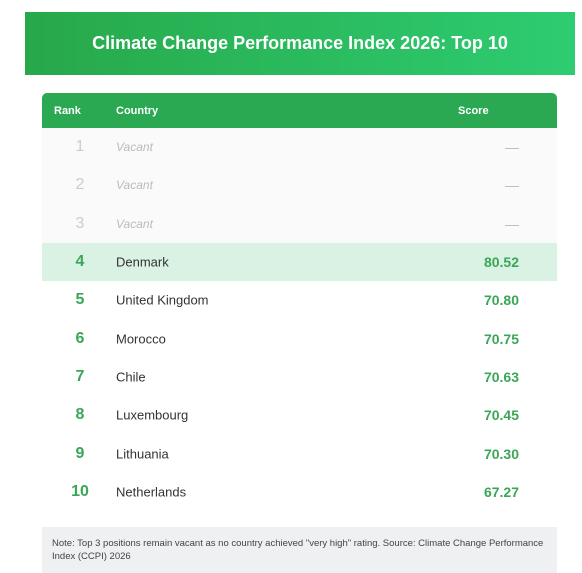 The width and height of the screenshot is (582, 573). What do you see at coordinates (80, 147) in the screenshot?
I see `rank: 1` at bounding box center [80, 147].